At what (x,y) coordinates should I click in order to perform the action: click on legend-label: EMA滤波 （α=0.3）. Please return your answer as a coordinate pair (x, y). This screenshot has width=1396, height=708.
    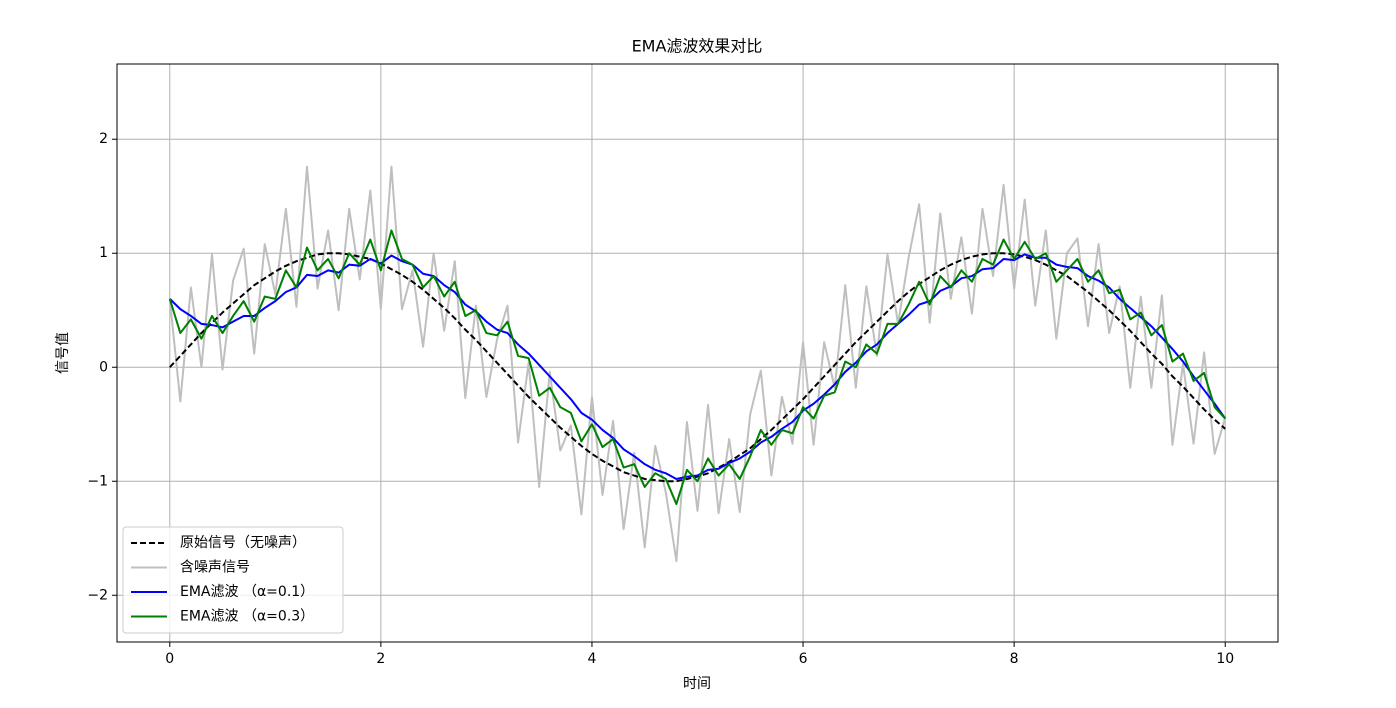
    Looking at the image, I should click on (247, 617).